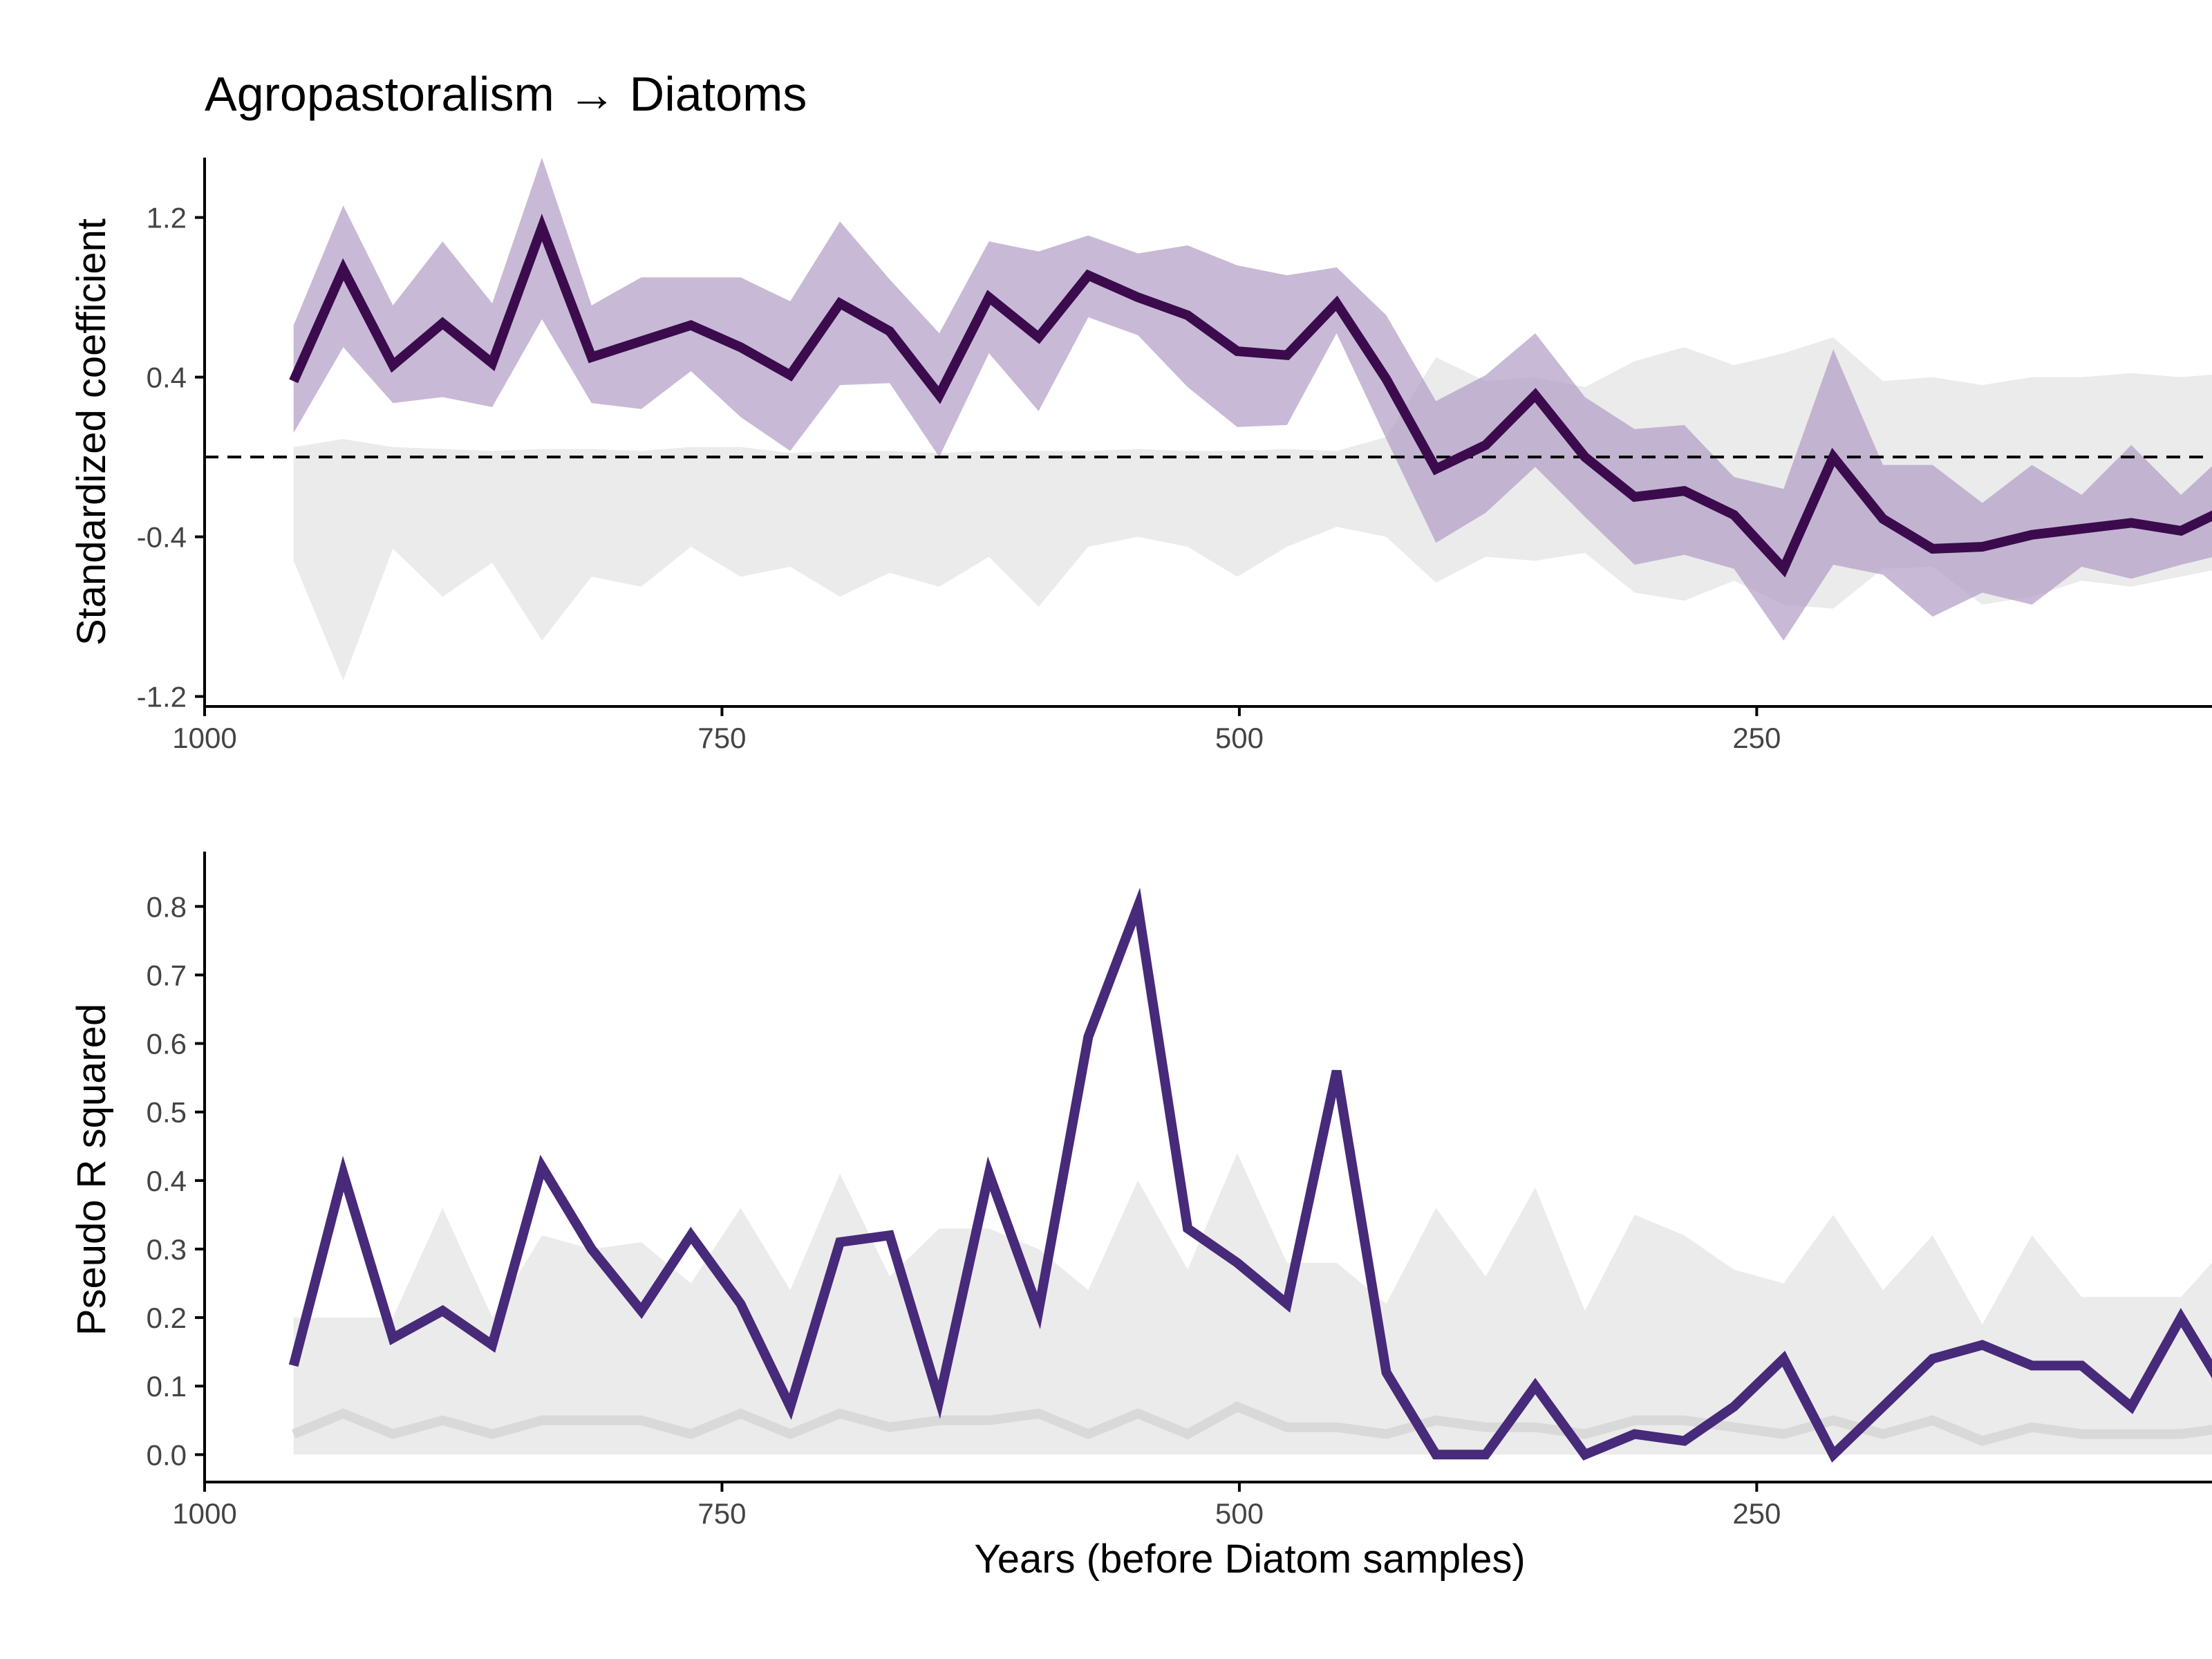 This screenshot has height=1659, width=2212. Describe the element at coordinates (721, 1513) in the screenshot. I see `r2-x-tick-label: 750` at that location.